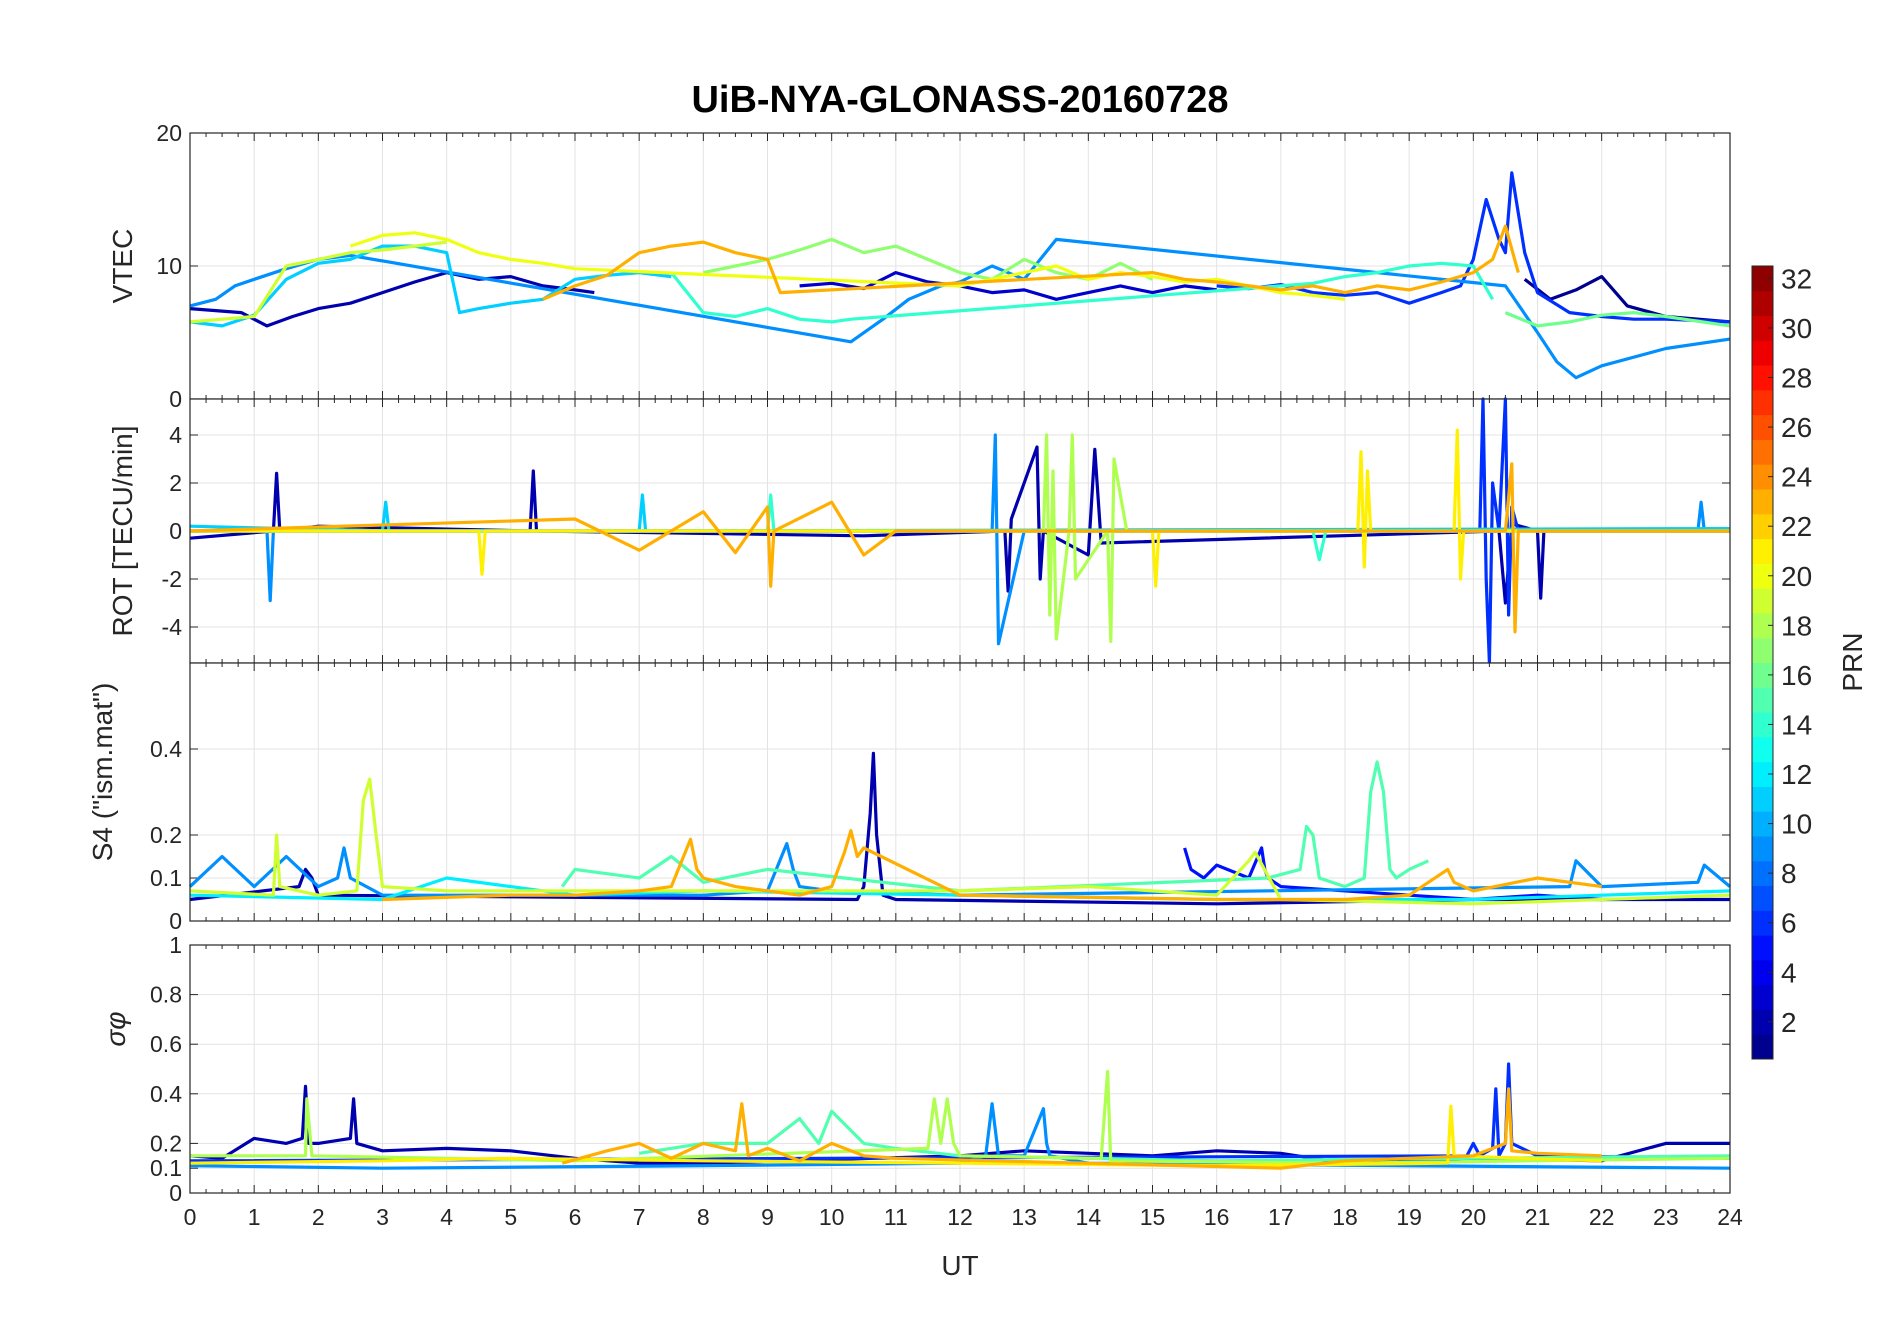 The width and height of the screenshot is (1902, 1330). I want to click on x-tick-label: 2, so click(318, 1217).